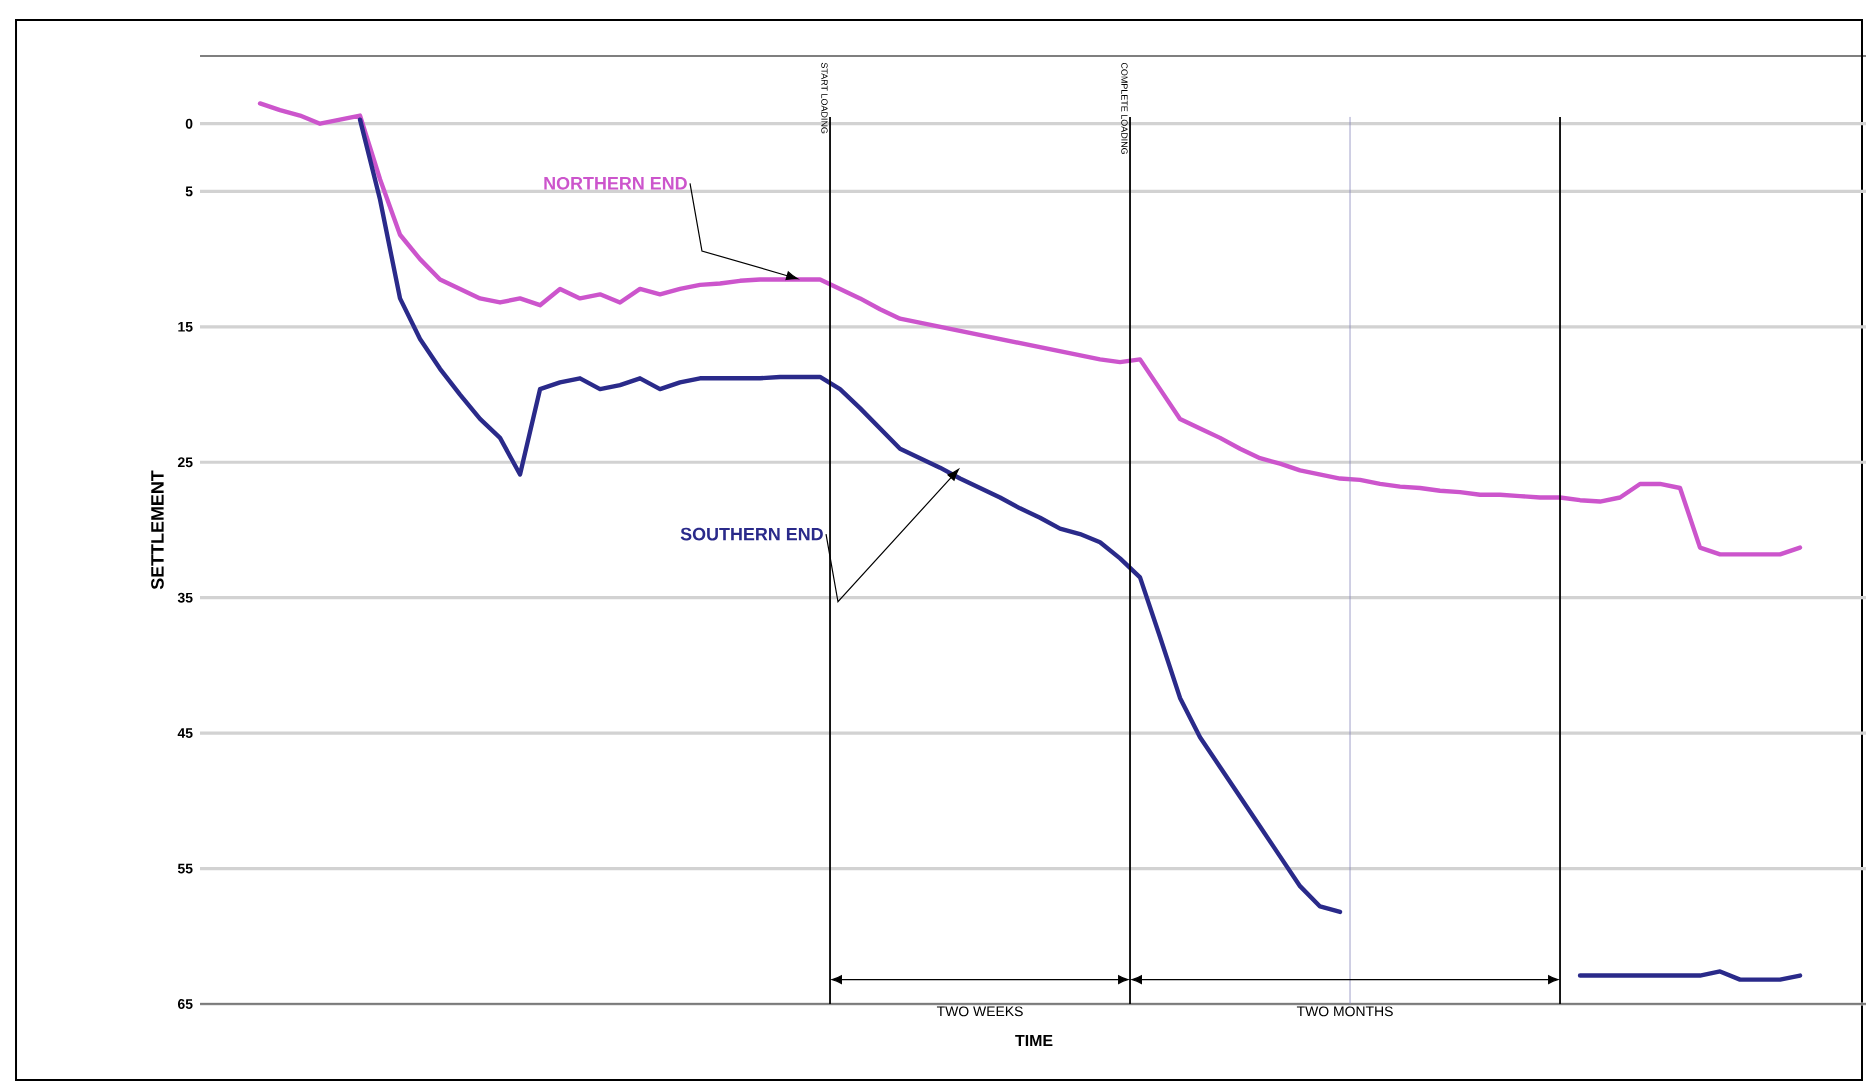 The image size is (1866, 1084). Describe the element at coordinates (157, 530) in the screenshot. I see `y-axis-title: SETTLEMENT` at that location.